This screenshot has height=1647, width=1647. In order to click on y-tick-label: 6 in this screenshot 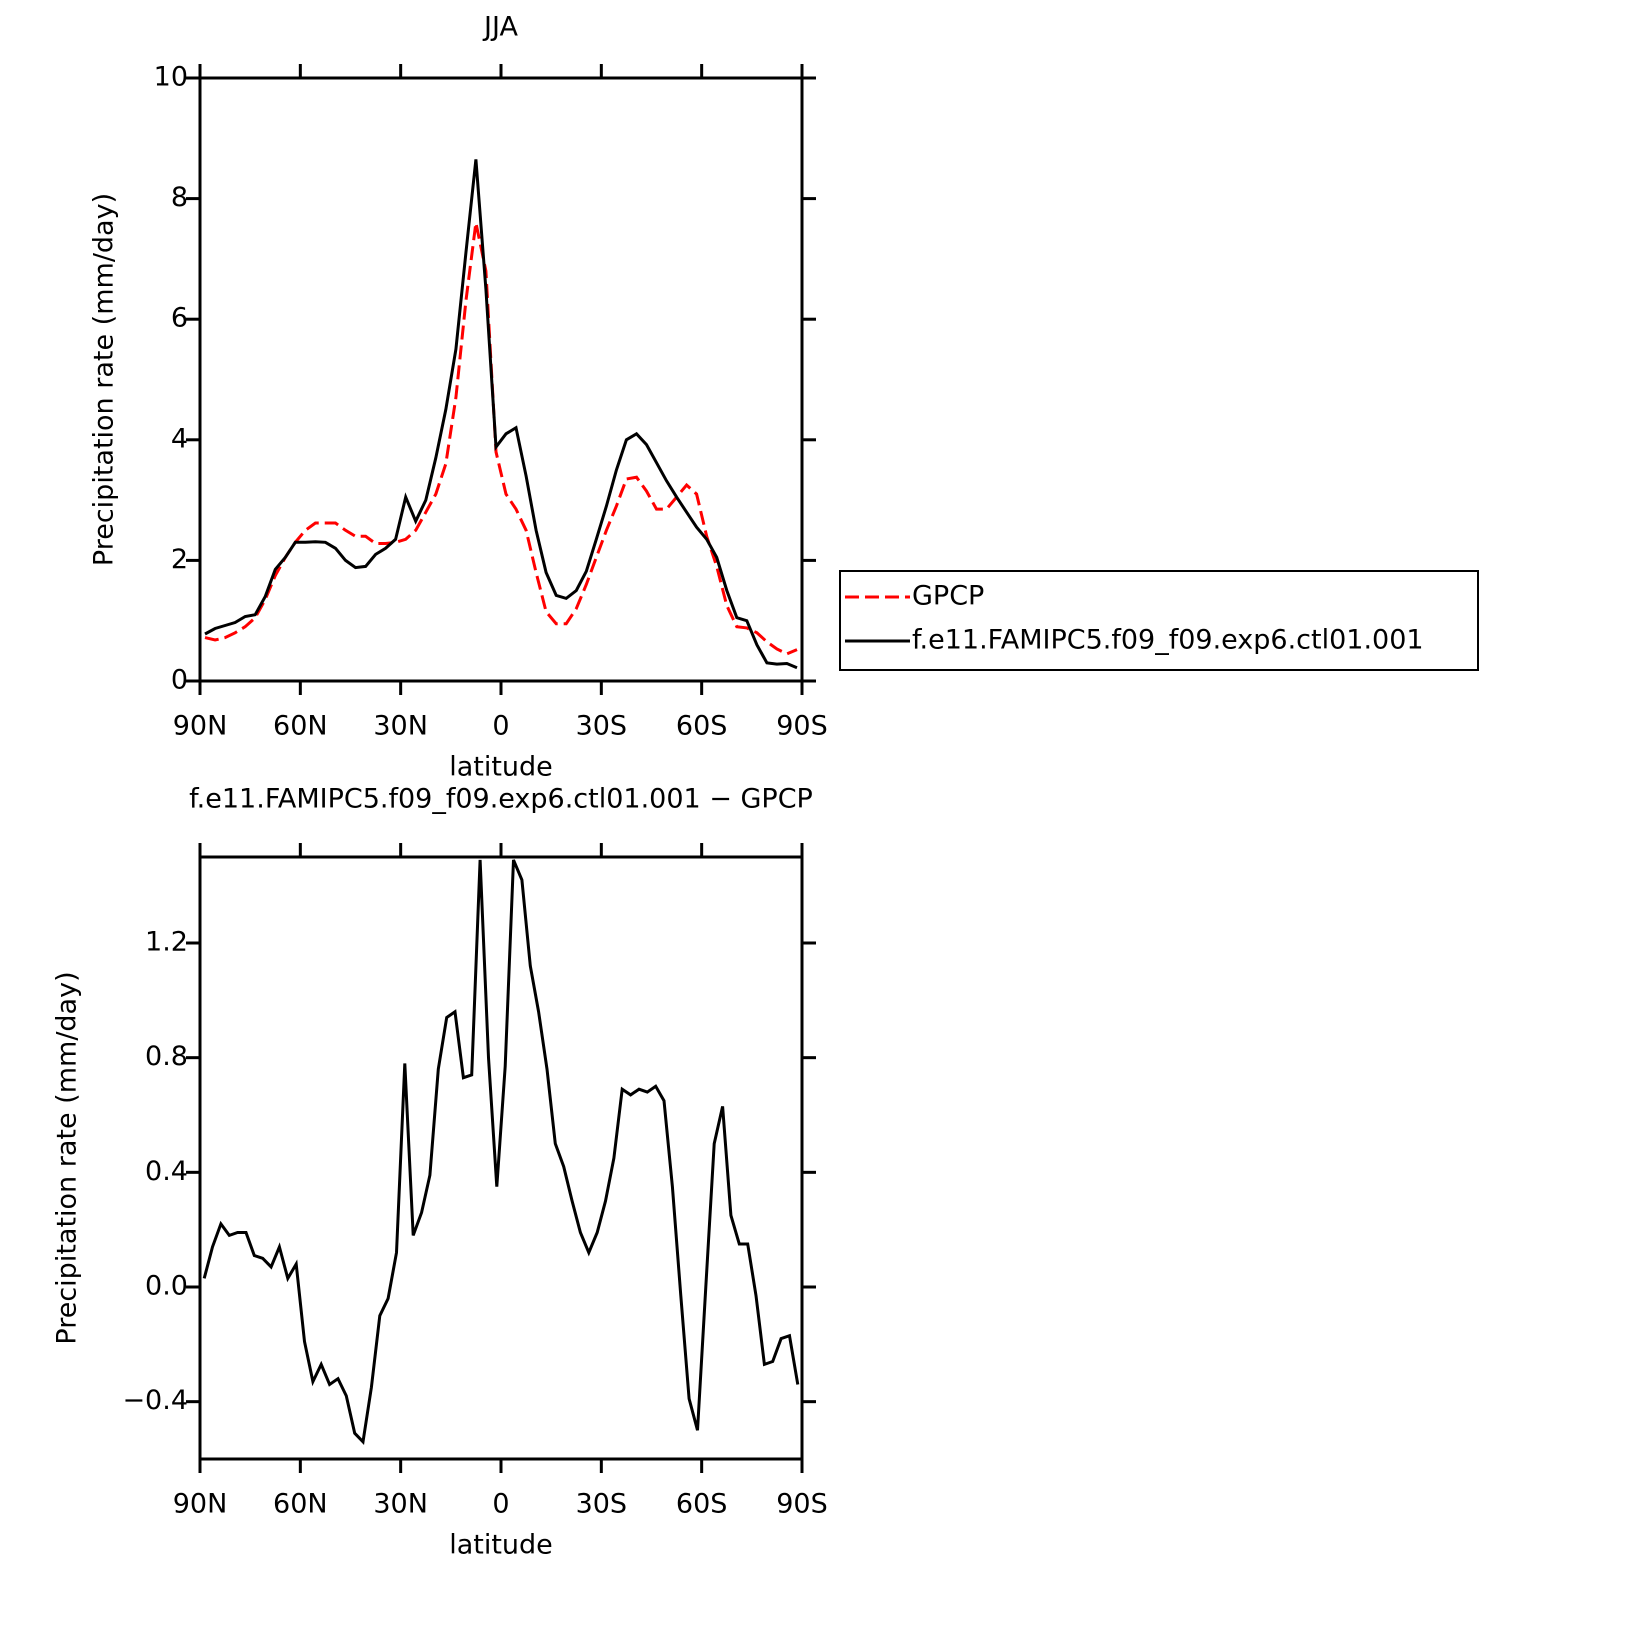, I will do `click(179, 318)`.